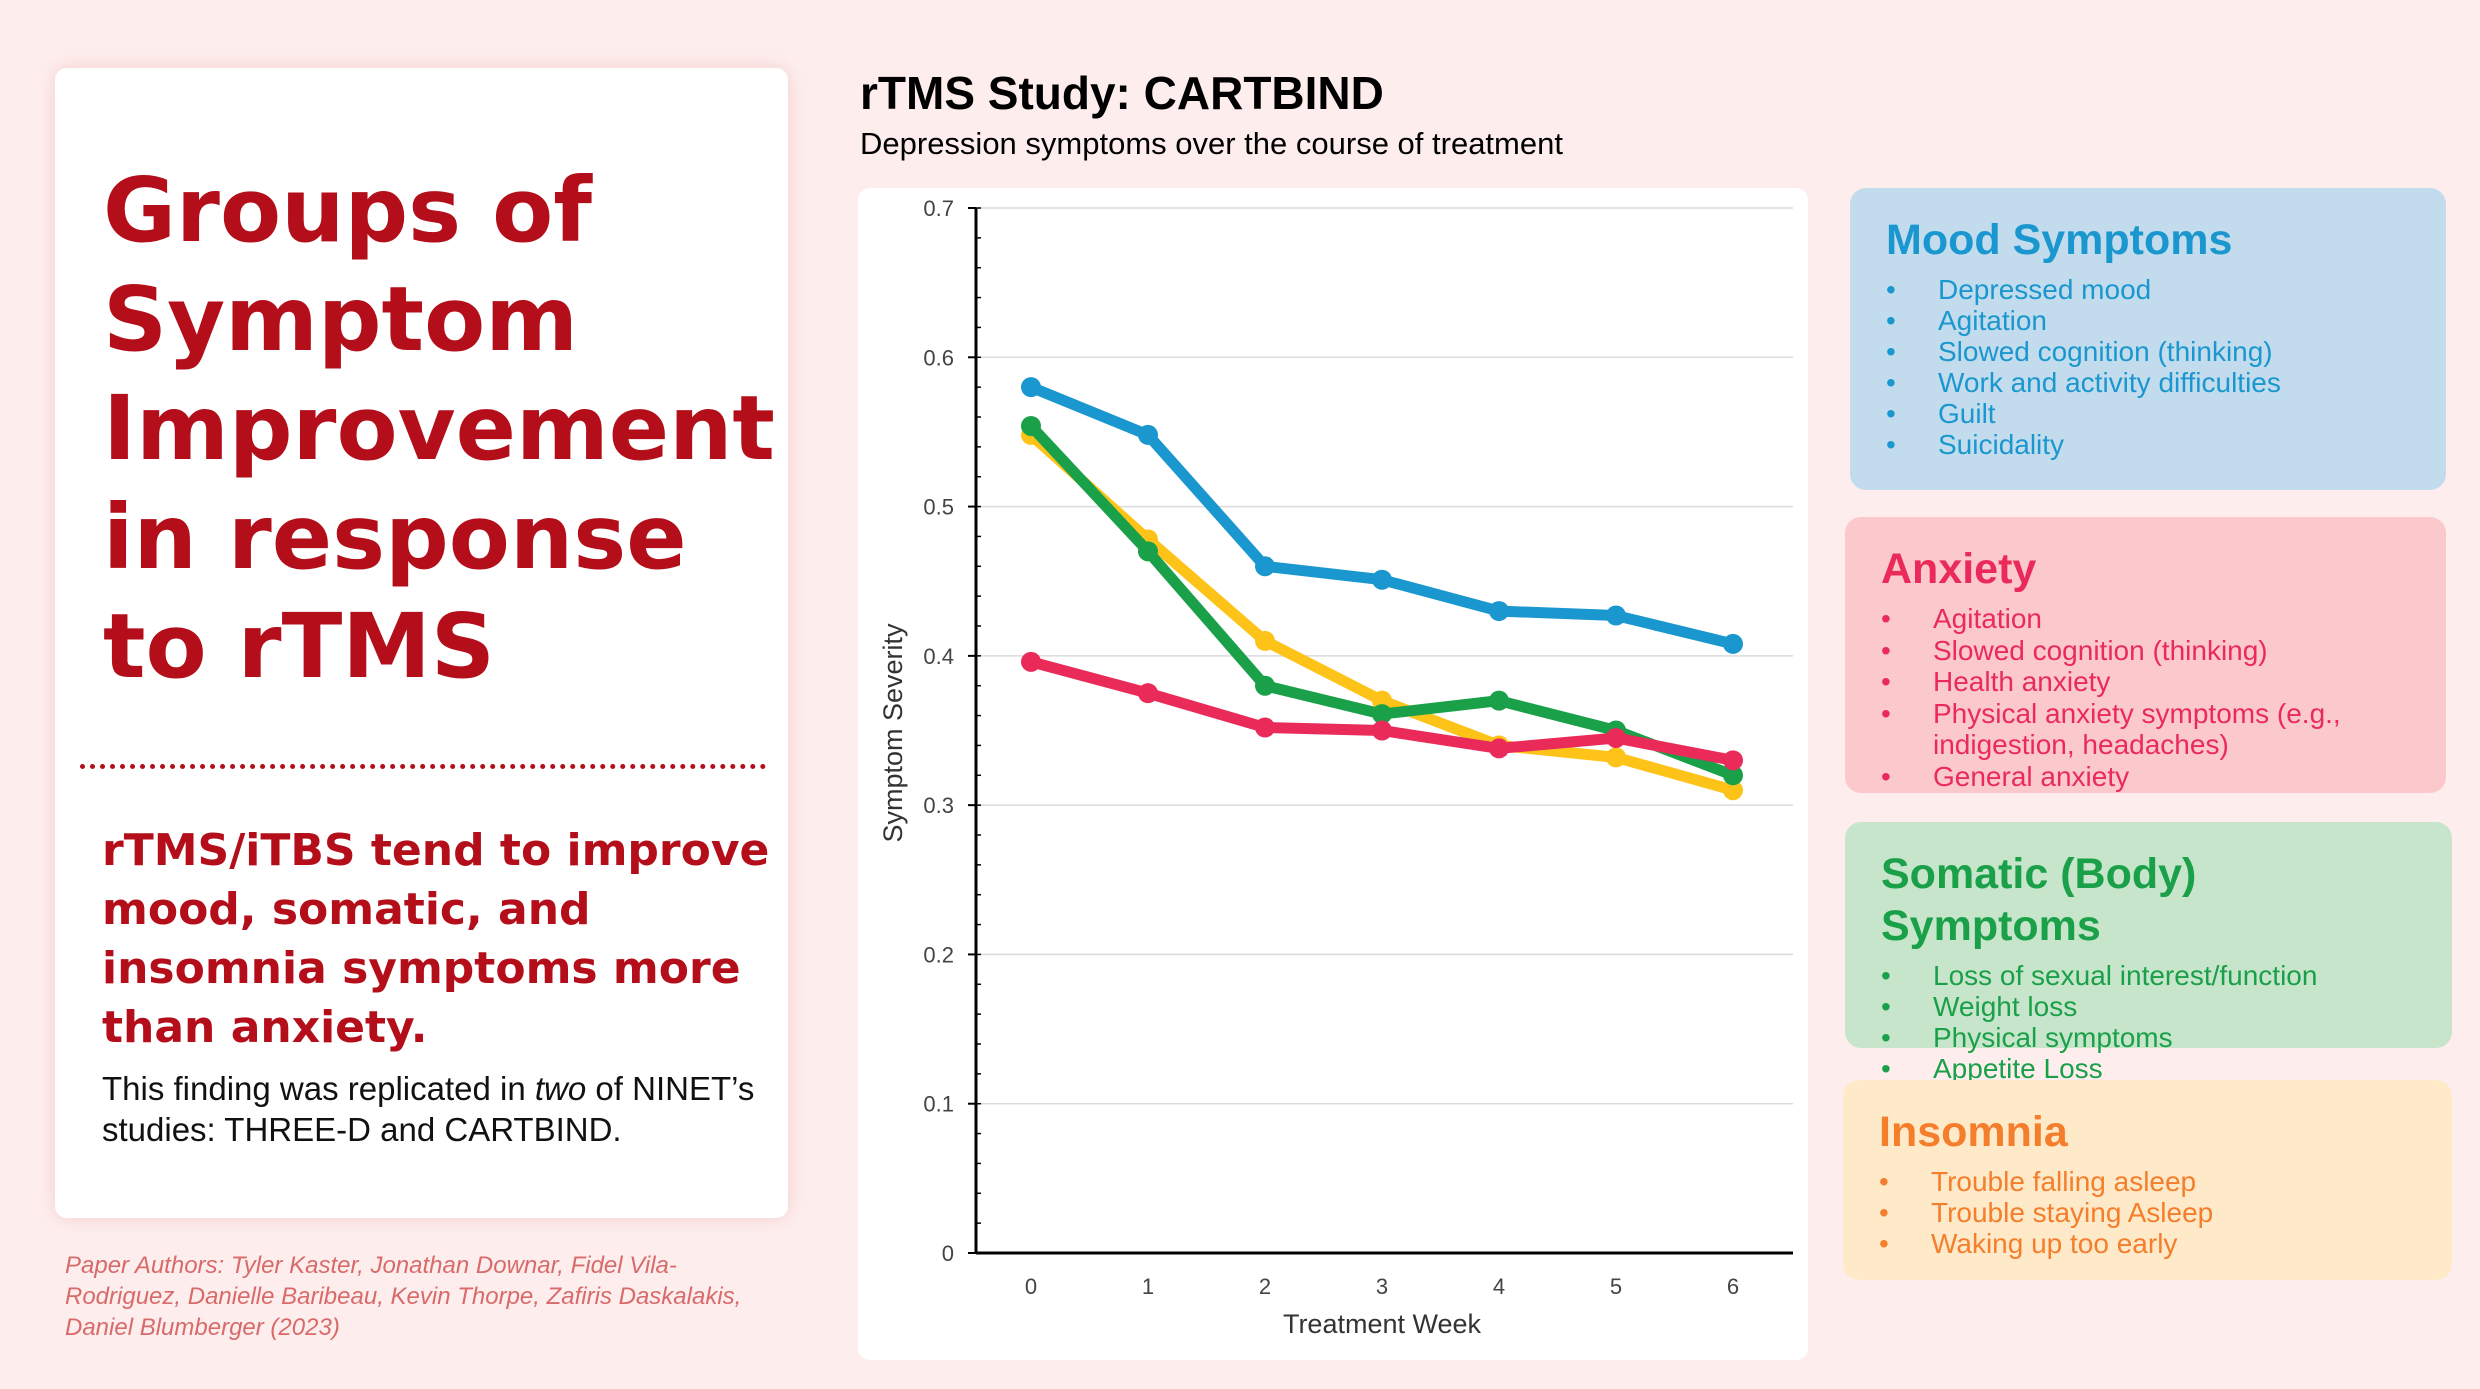 This screenshot has width=2480, height=1389. What do you see at coordinates (1382, 515) in the screenshot?
I see `mood-symptoms-series-line` at bounding box center [1382, 515].